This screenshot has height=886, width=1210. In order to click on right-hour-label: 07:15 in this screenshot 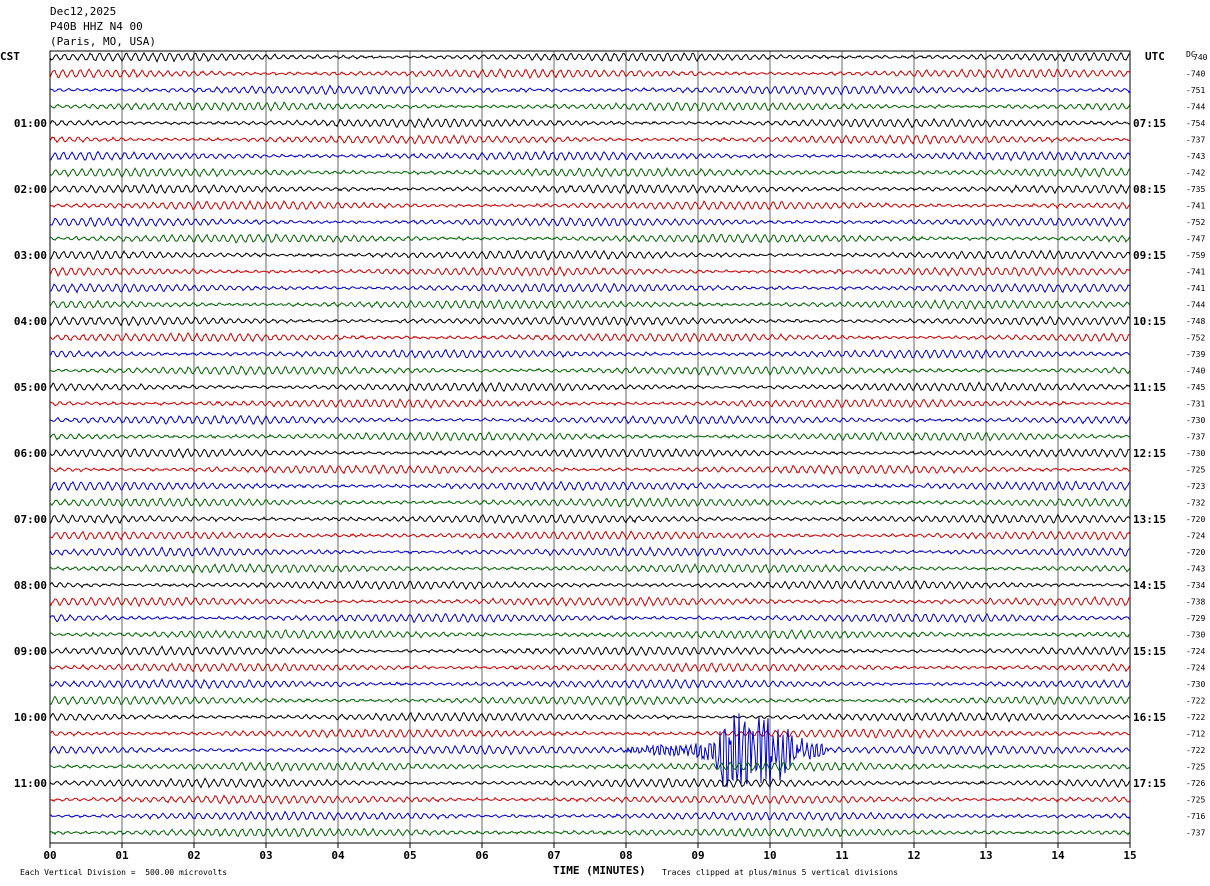, I will do `click(1149, 123)`.